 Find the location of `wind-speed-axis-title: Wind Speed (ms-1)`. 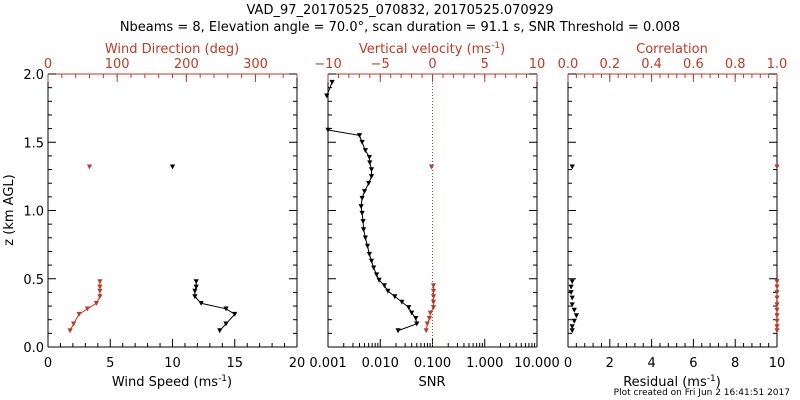

wind-speed-axis-title: Wind Speed (ms-1) is located at coordinates (172, 382).